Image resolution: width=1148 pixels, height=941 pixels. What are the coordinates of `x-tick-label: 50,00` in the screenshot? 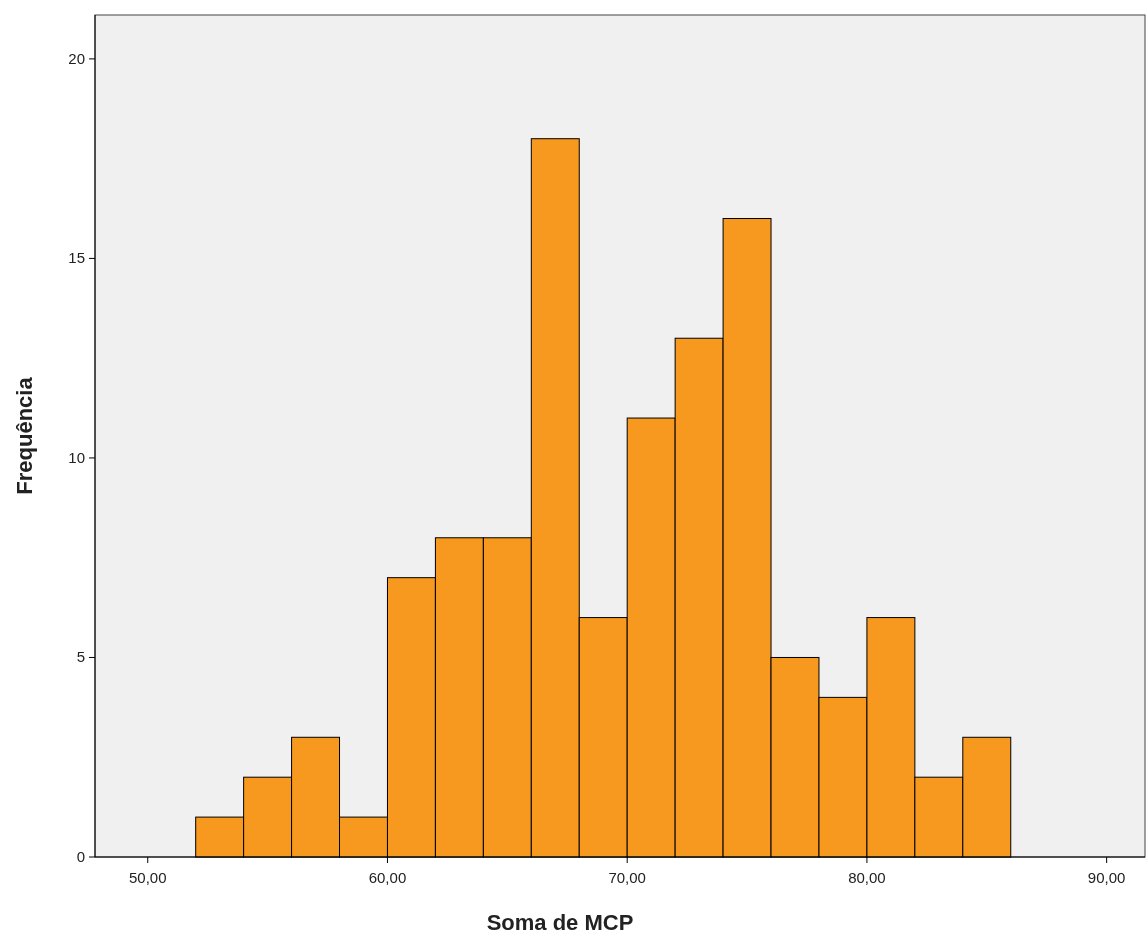 It's located at (147, 877).